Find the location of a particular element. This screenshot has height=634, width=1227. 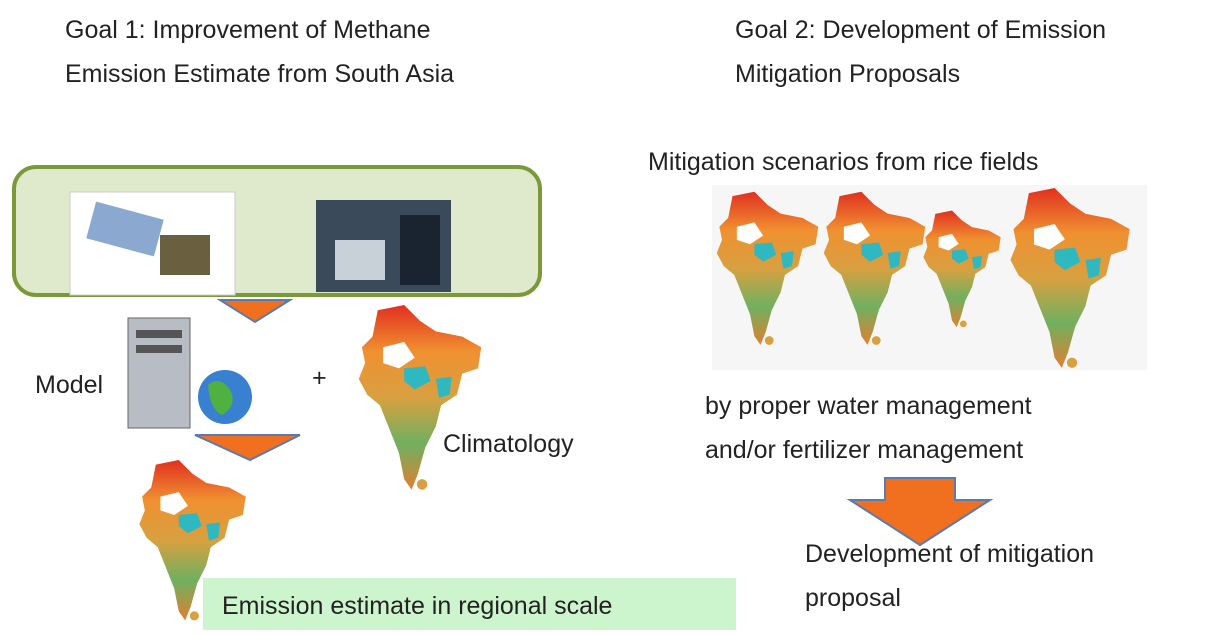

goal1-title-line: Goal 1: Improvement of Methane is located at coordinates (247, 30).